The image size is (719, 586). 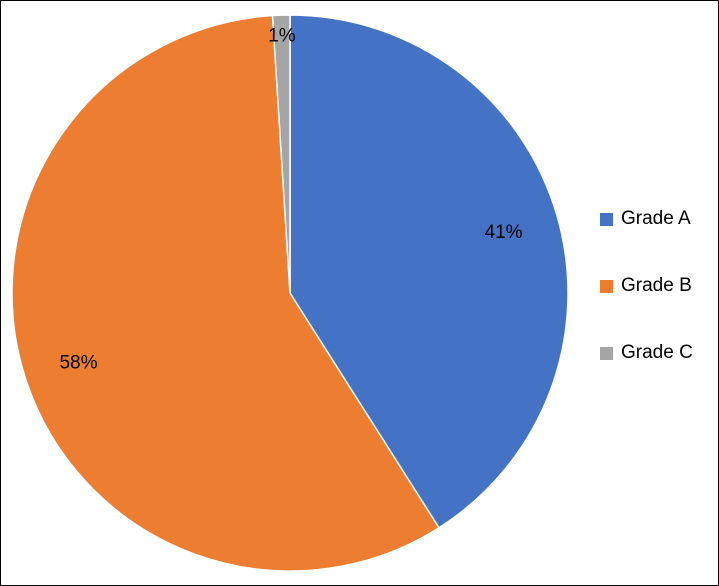 I want to click on legend: Grade A Grade B Grade C, so click(x=646, y=308).